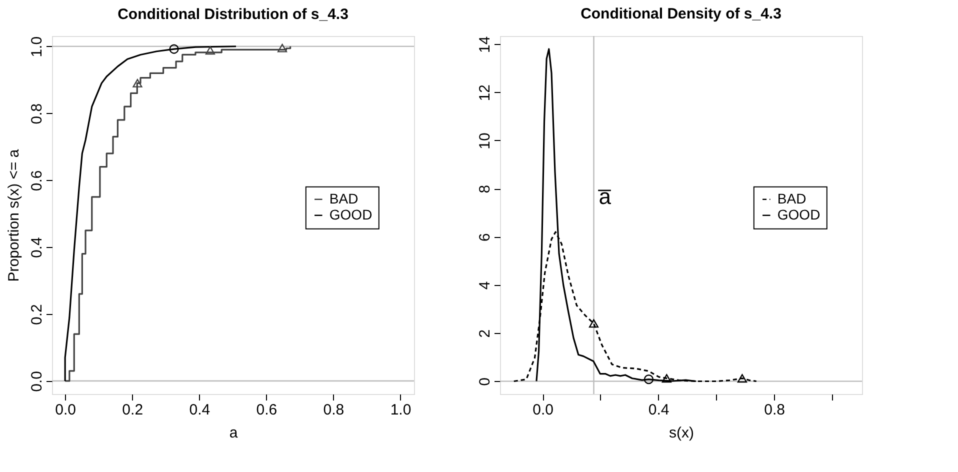 This screenshot has width=958, height=472. What do you see at coordinates (605, 197) in the screenshot?
I see `ref-line-label: a̅` at bounding box center [605, 197].